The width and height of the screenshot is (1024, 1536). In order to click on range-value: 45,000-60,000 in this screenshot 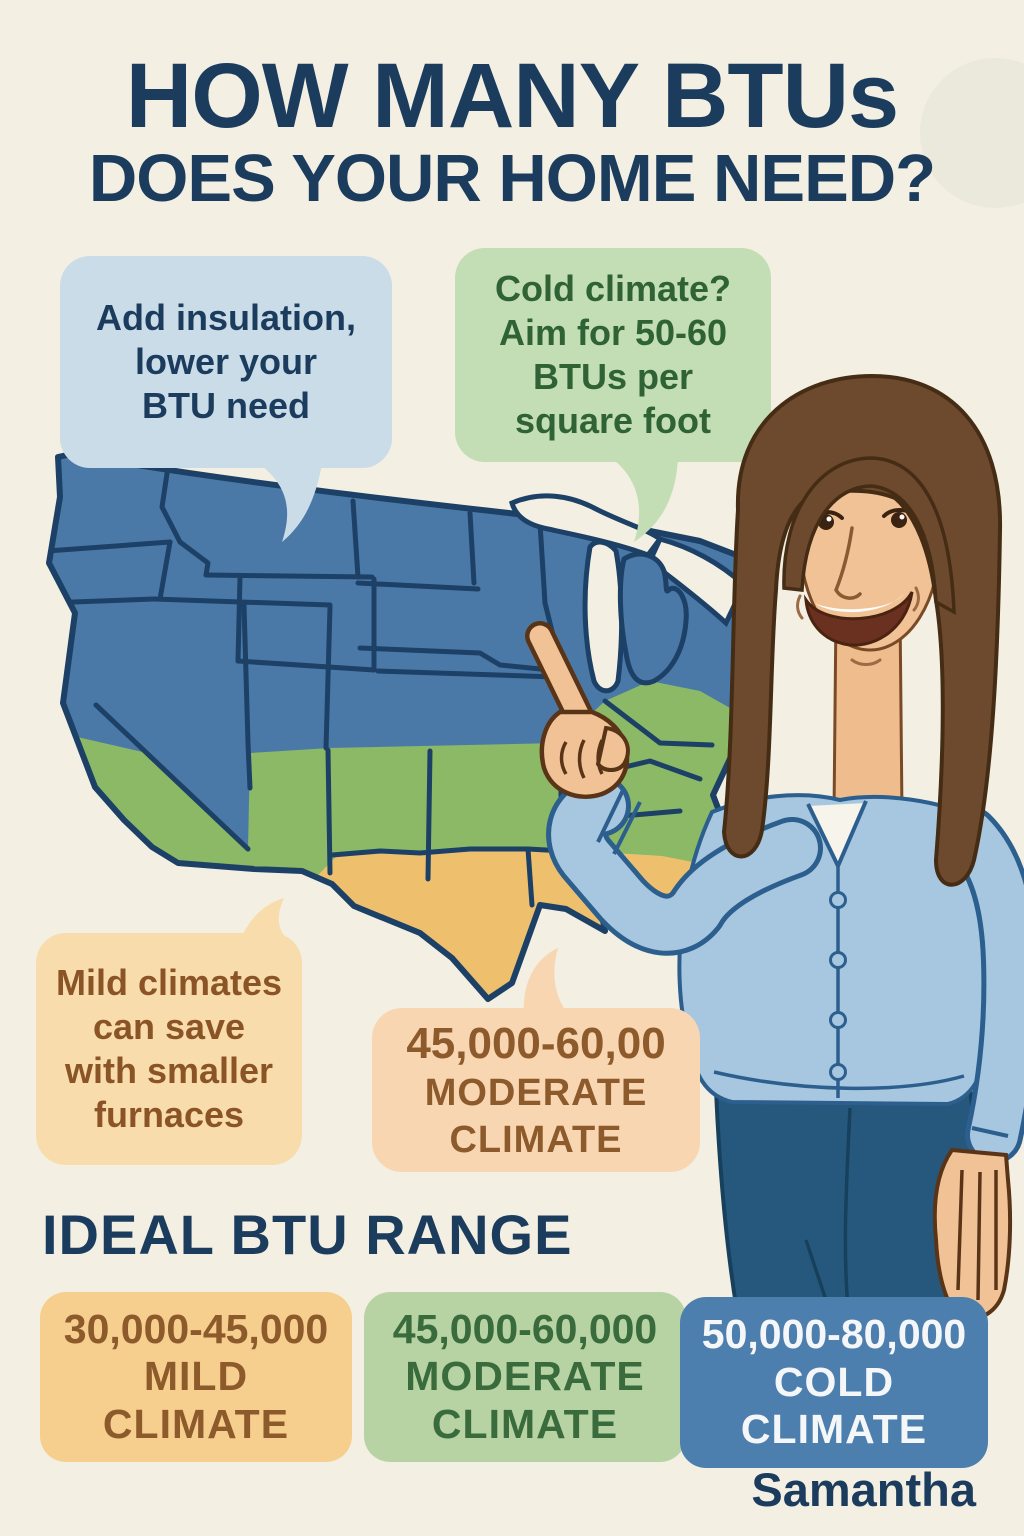, I will do `click(525, 1328)`.